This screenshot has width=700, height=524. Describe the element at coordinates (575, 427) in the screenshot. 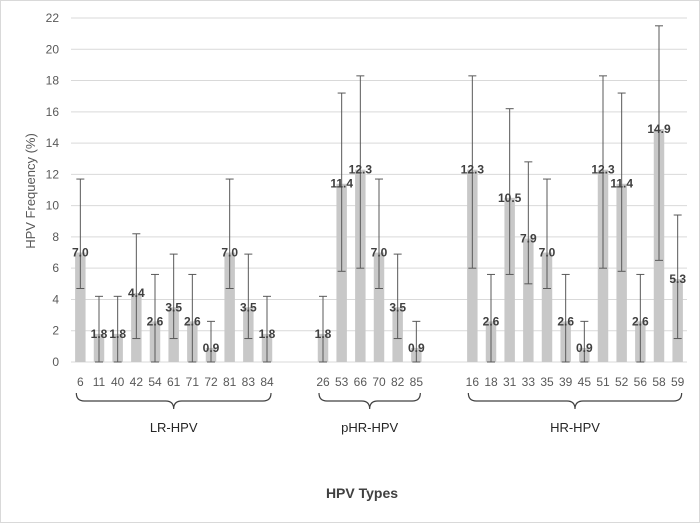

I see `group-label: HR-HPV` at that location.